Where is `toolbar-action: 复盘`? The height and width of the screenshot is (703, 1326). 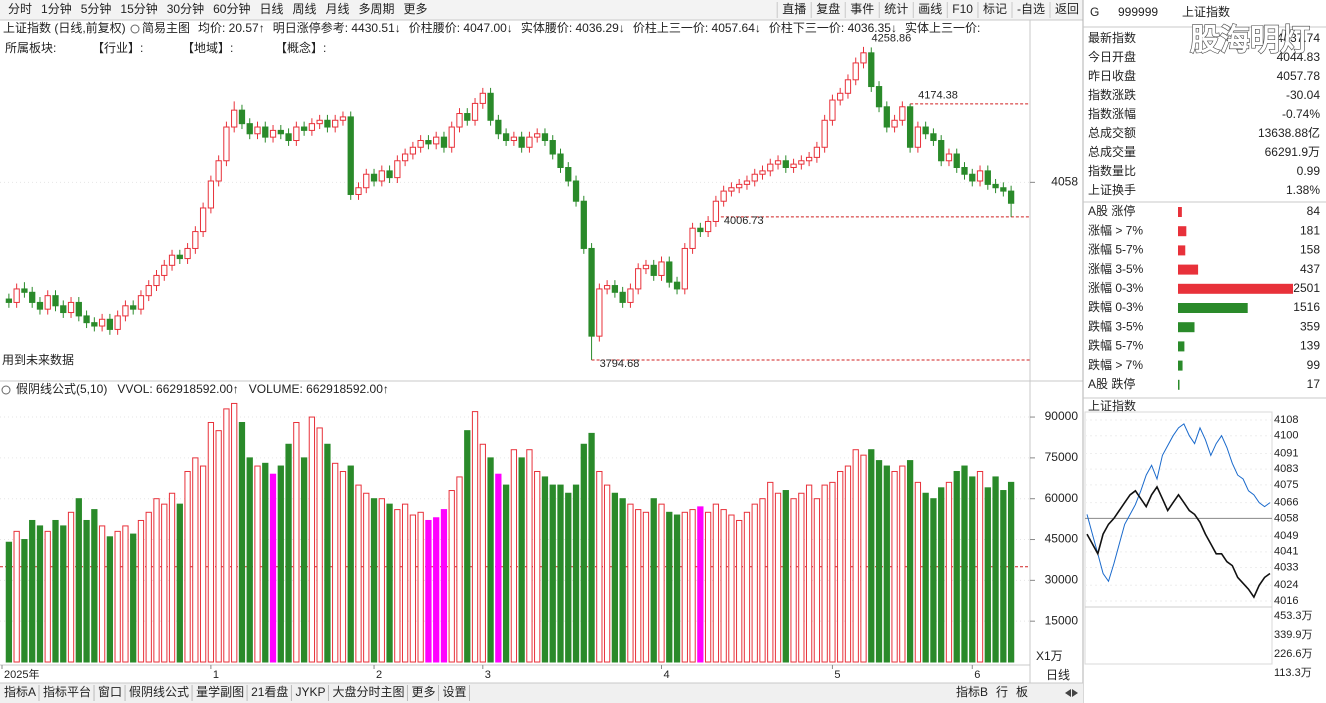 toolbar-action: 复盘 is located at coordinates (828, 8).